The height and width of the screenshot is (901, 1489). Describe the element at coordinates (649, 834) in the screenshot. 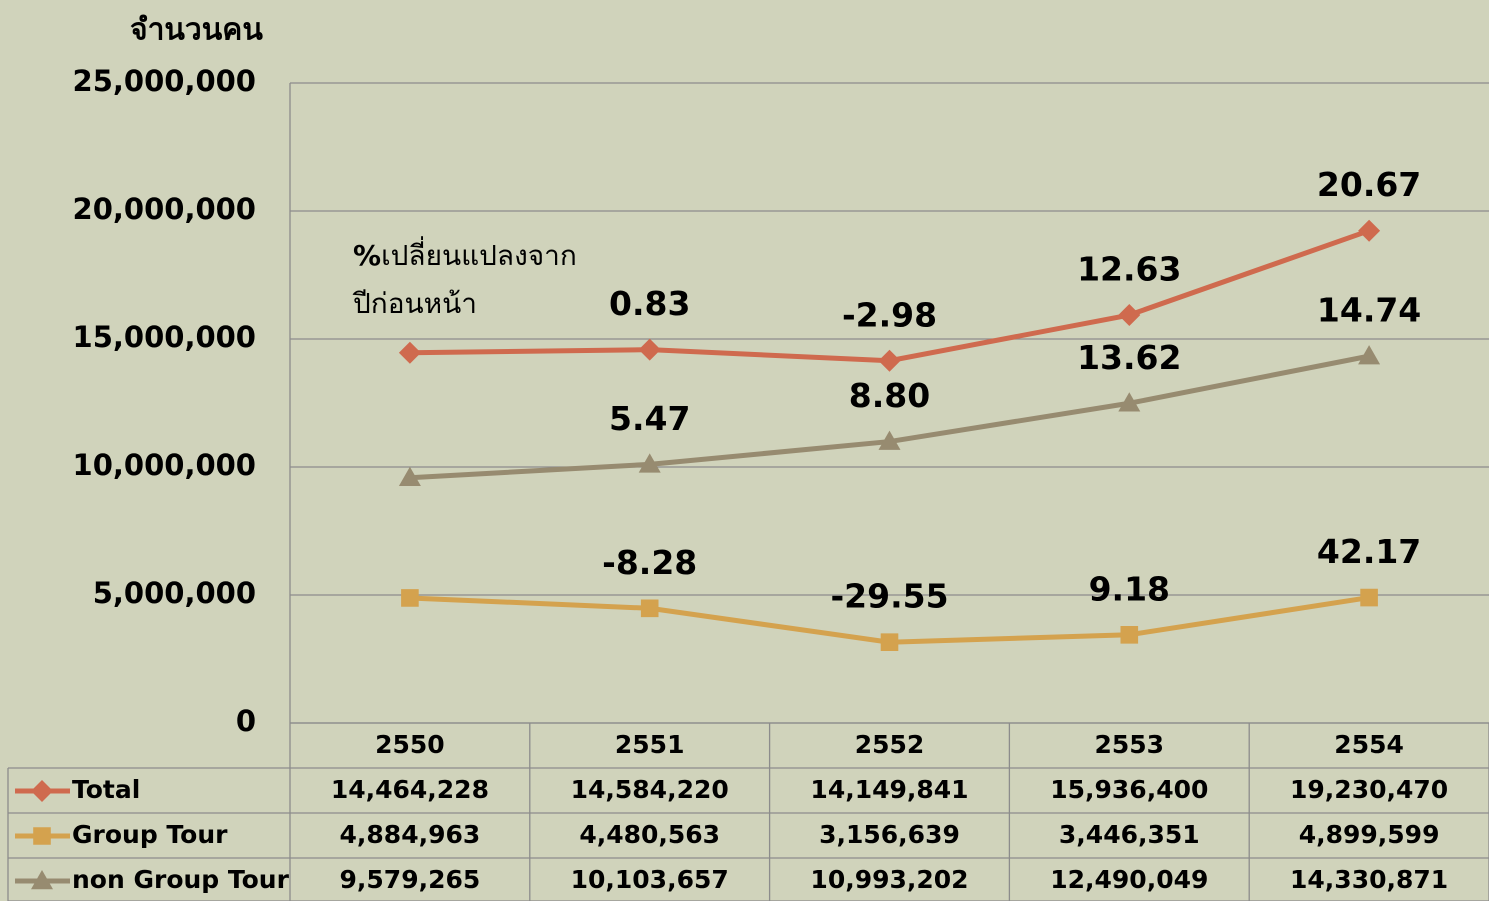

I see `table-cell: 4,480,563` at that location.